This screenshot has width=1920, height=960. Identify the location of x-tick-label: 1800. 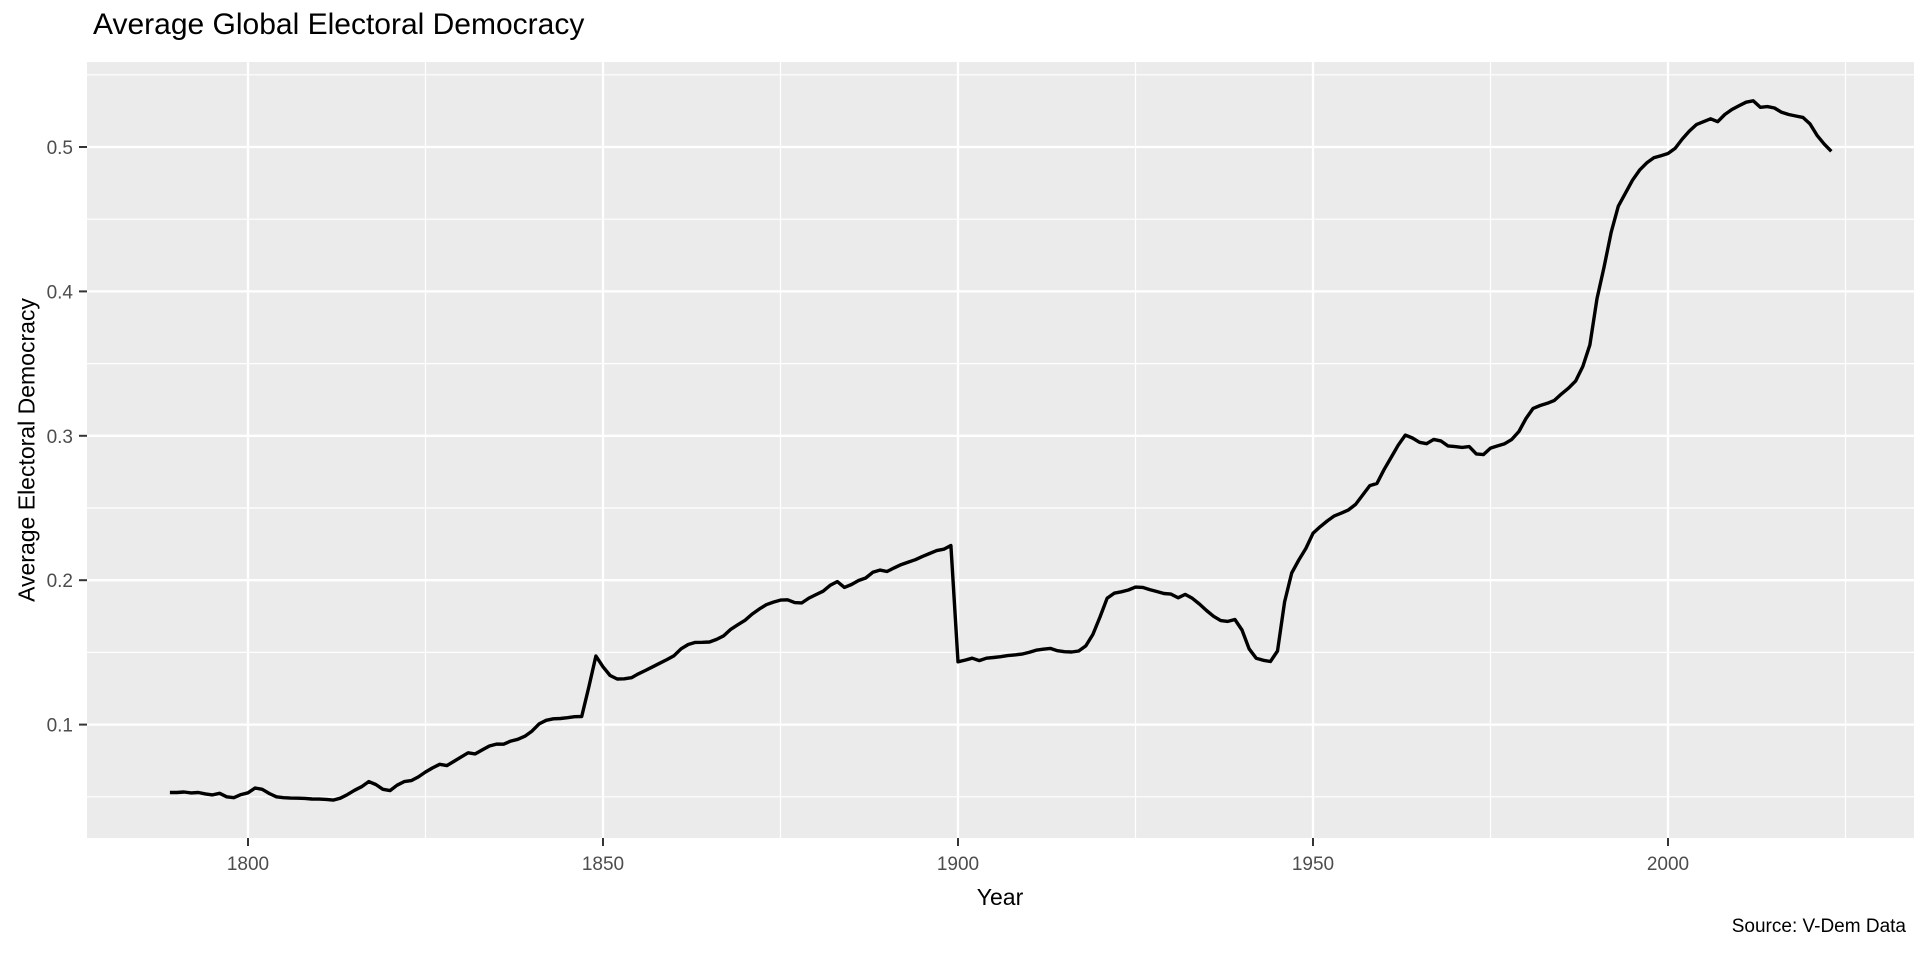
(248, 864).